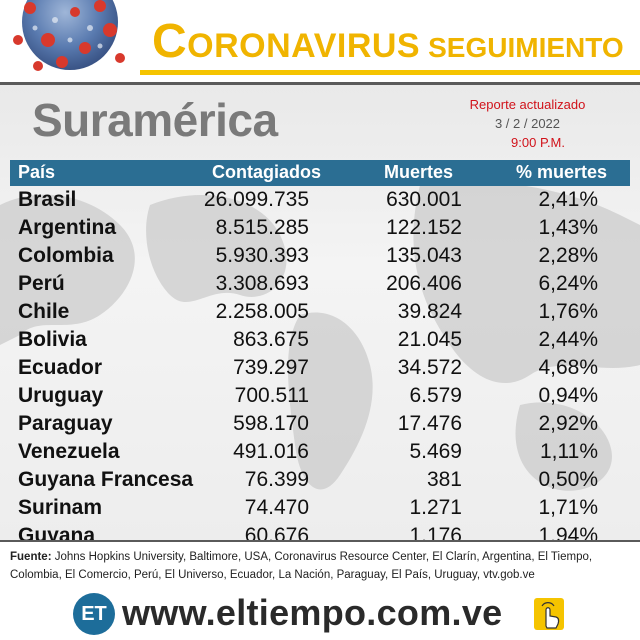 The image size is (640, 640). What do you see at coordinates (276, 479) in the screenshot?
I see `cell-cases: 76.399` at bounding box center [276, 479].